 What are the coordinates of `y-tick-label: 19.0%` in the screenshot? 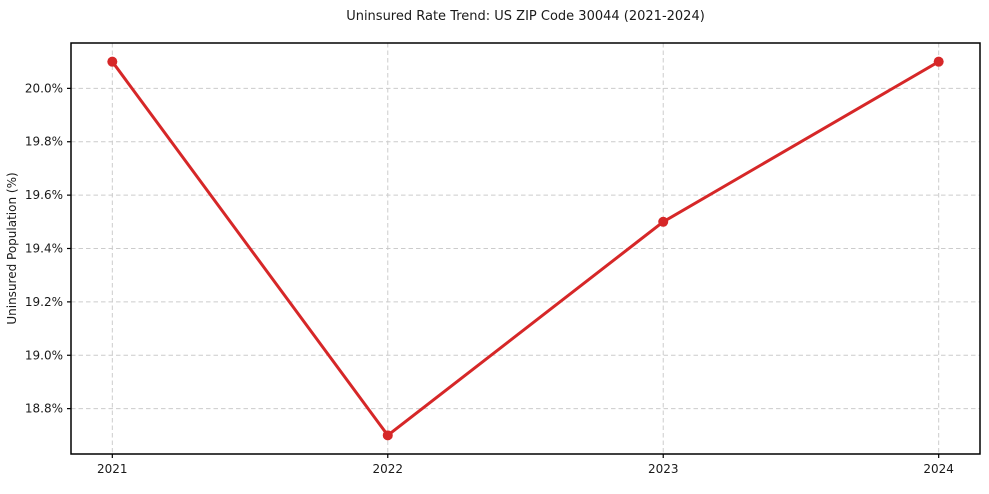 It's located at (44, 355).